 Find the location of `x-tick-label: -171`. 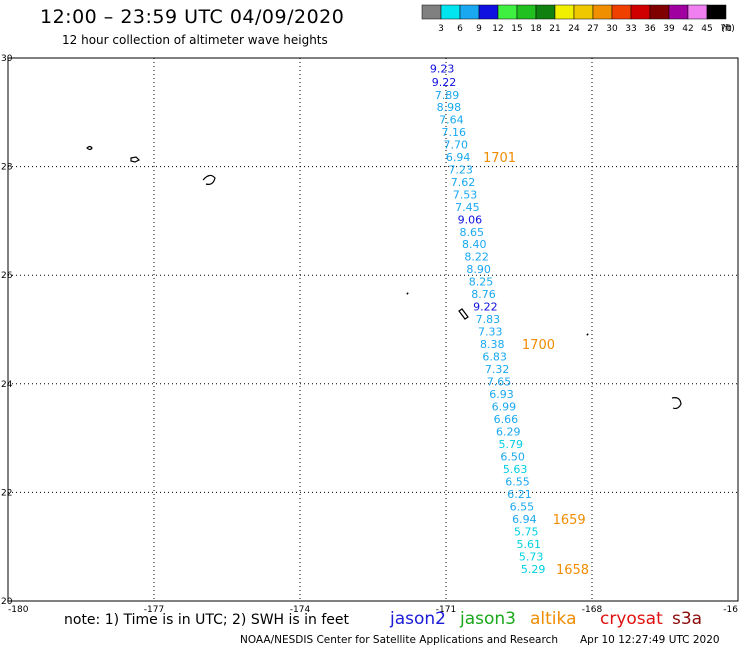

x-tick-label: -171 is located at coordinates (446, 610).